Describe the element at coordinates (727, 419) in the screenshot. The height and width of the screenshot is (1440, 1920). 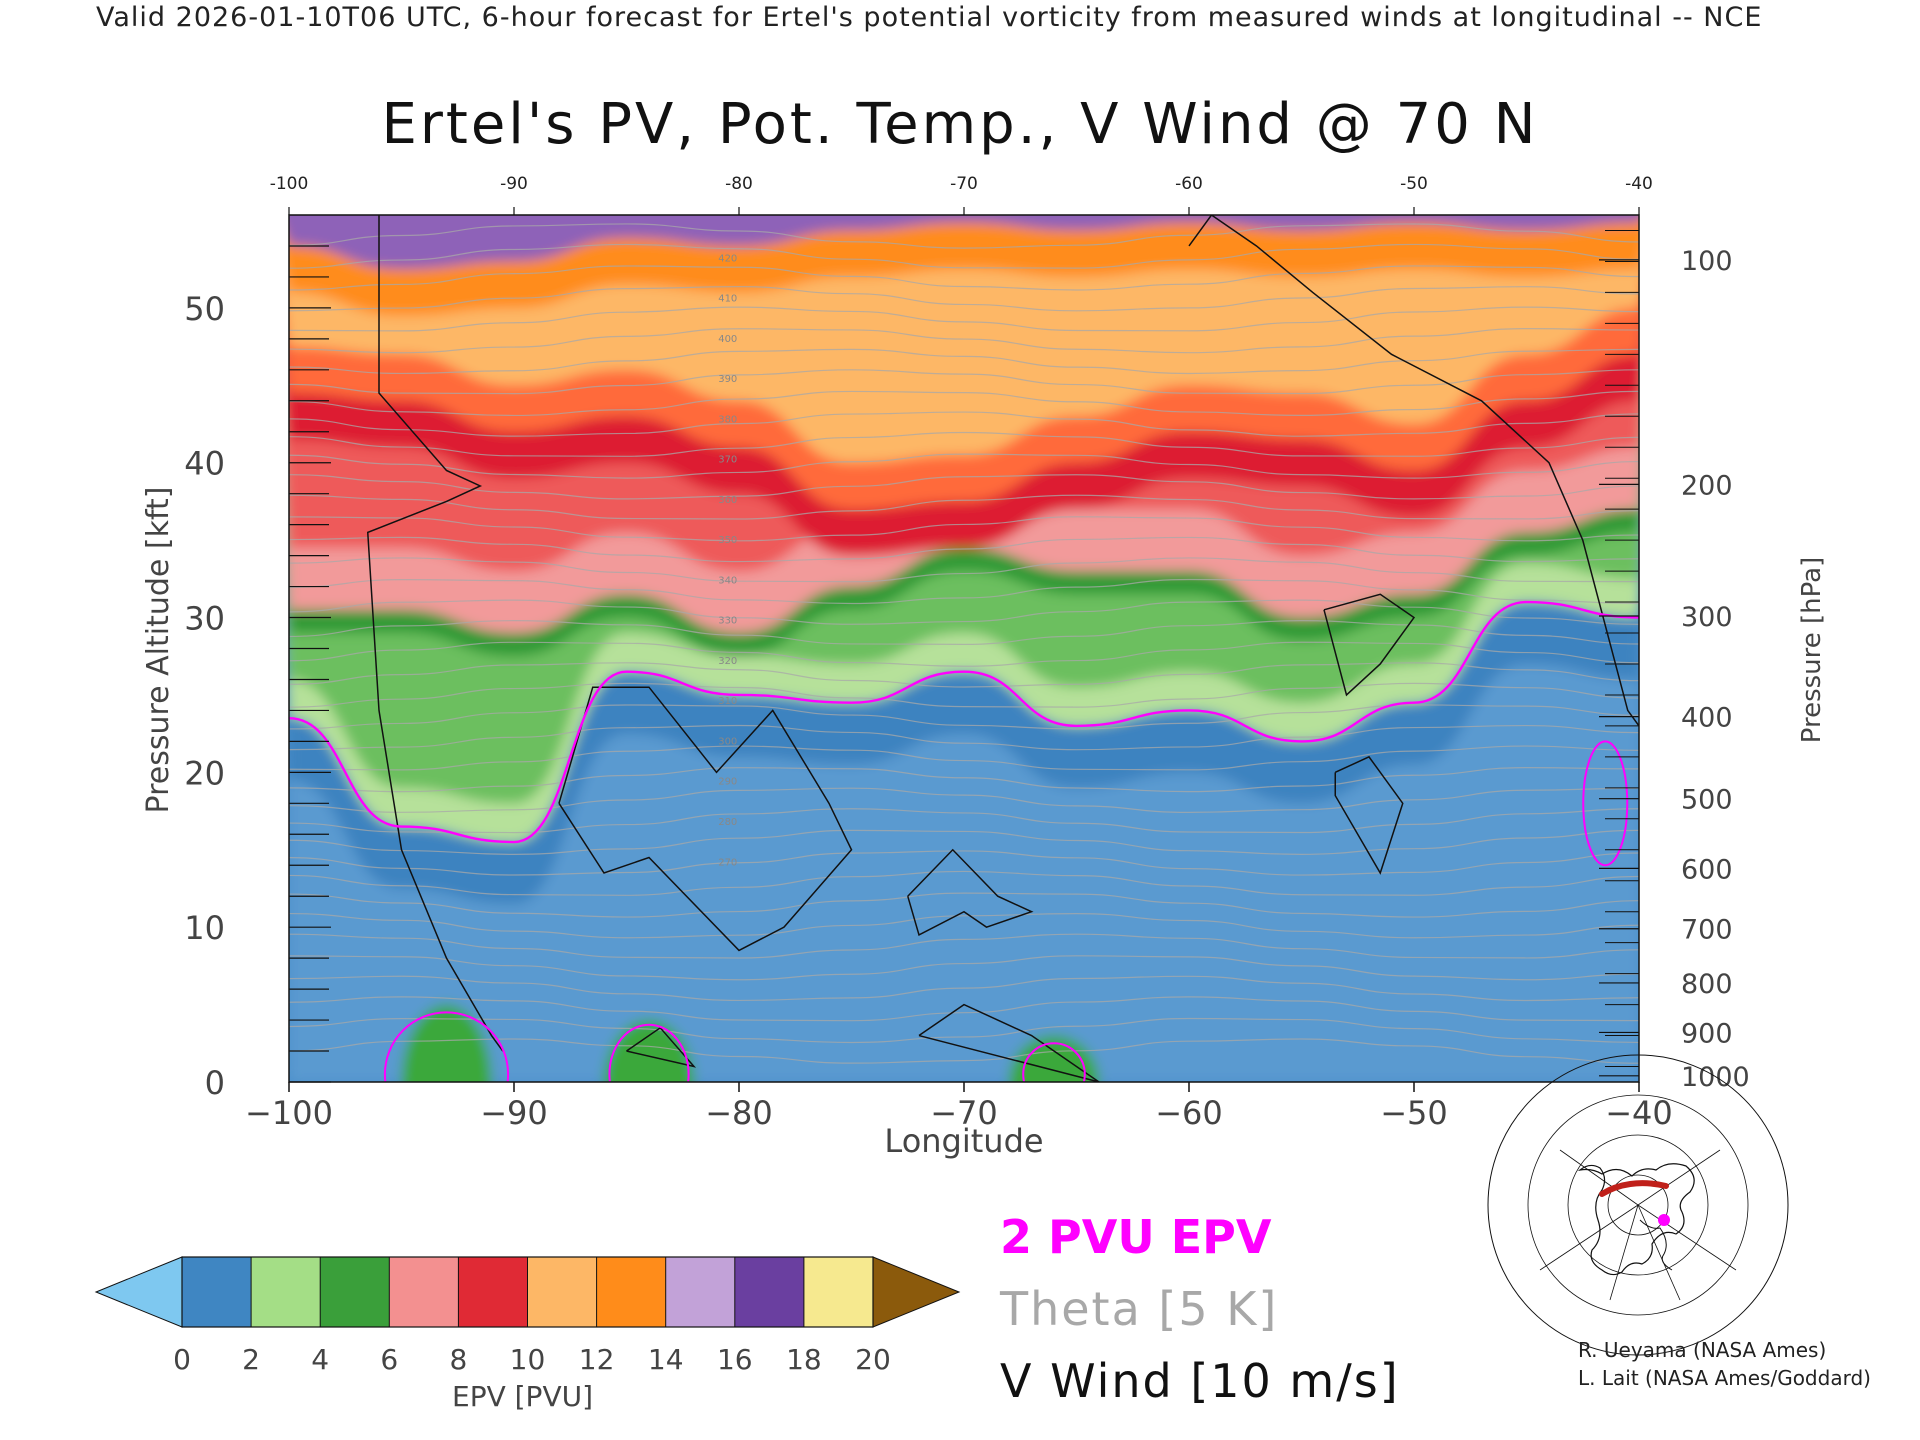
I see `theta-contour-label: 380` at that location.